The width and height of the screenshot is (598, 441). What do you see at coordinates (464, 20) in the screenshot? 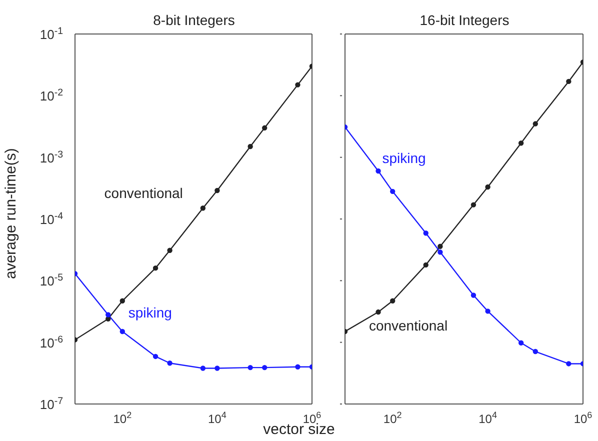
I see `chart-title: 16-bit Integers` at bounding box center [464, 20].